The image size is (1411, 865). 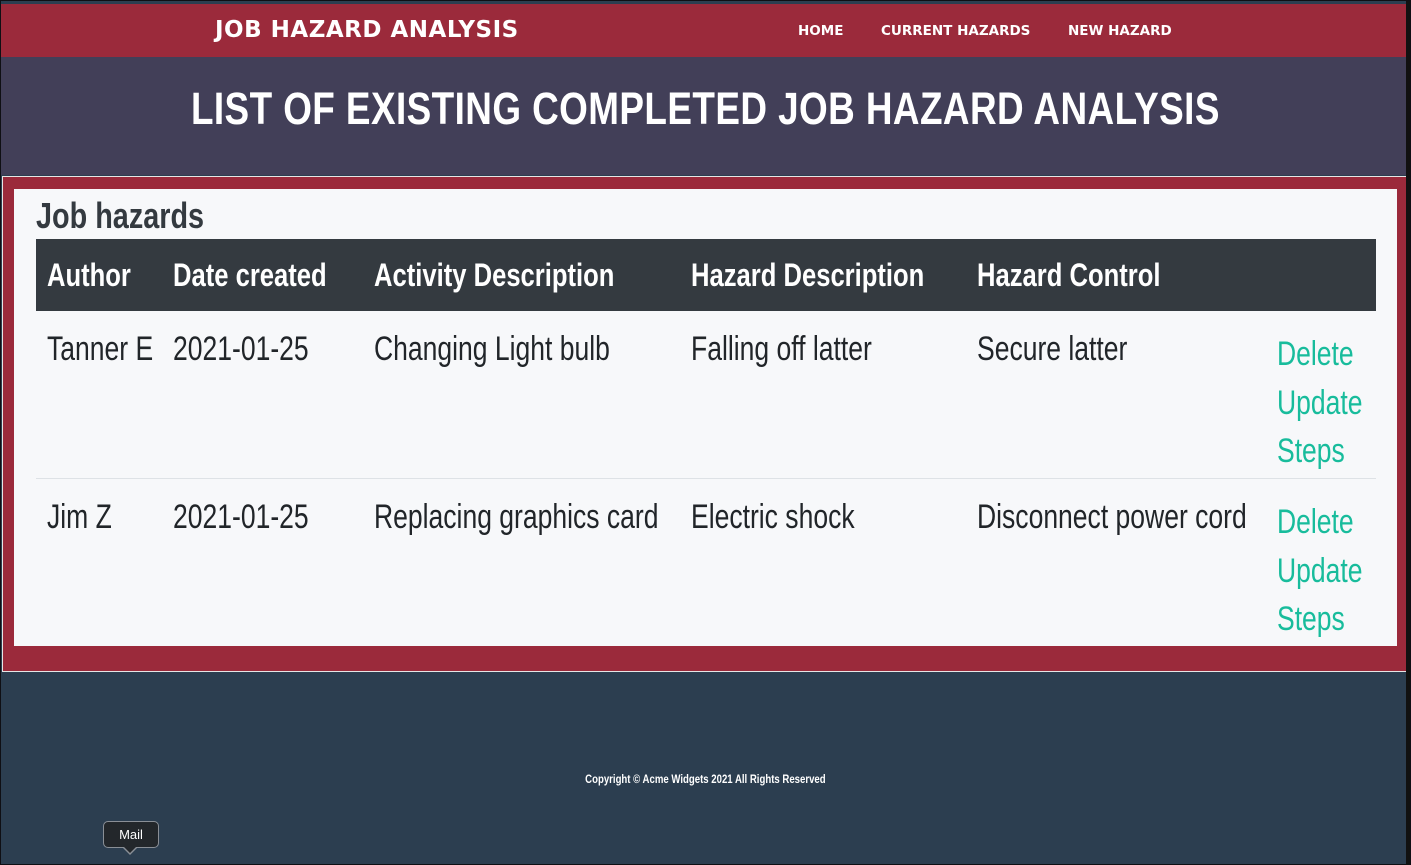 I want to click on column-header-author: Author, so click(x=89, y=275).